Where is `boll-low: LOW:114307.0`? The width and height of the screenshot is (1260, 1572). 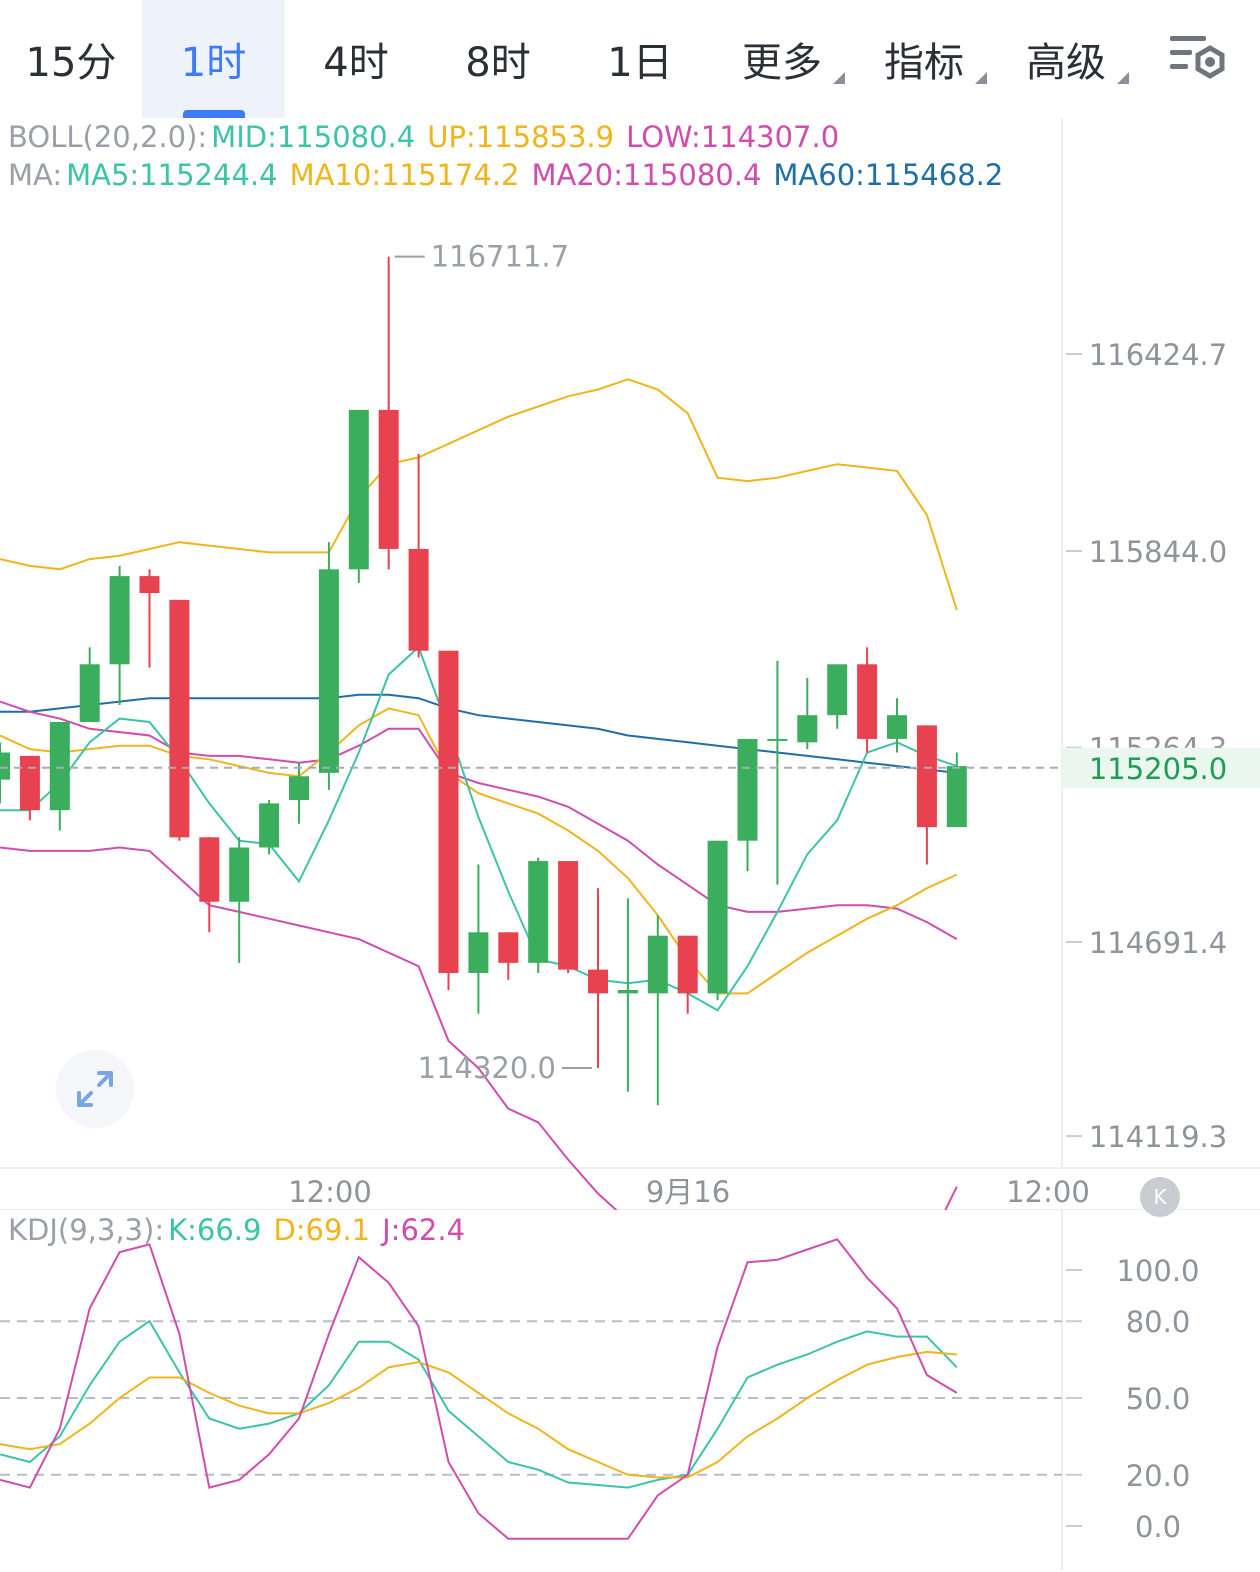
boll-low: LOW:114307.0 is located at coordinates (733, 137).